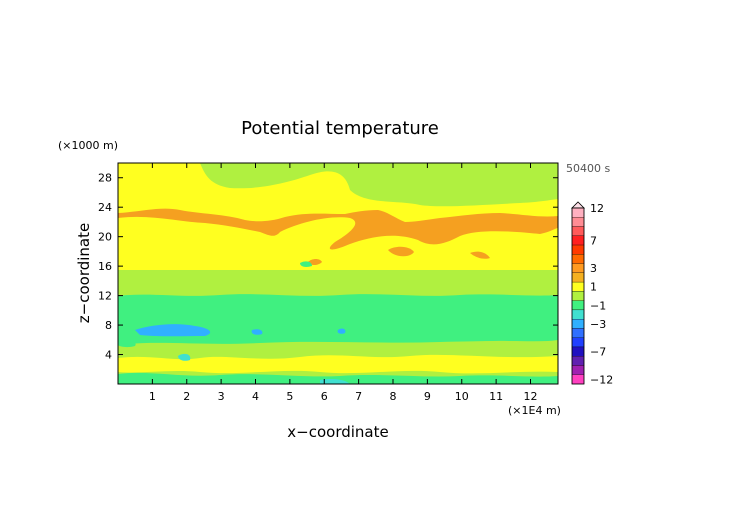 This screenshot has height=532, width=752. I want to click on field-patch-blue-center, so click(341, 331).